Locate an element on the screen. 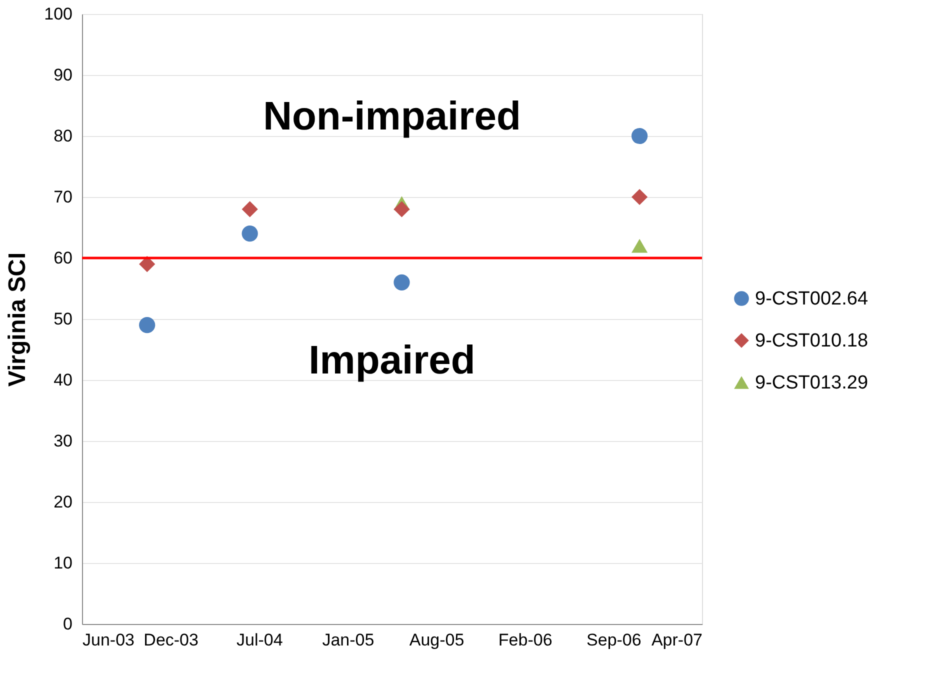 The image size is (952, 698). y-tick-label: 40 is located at coordinates (63, 380).